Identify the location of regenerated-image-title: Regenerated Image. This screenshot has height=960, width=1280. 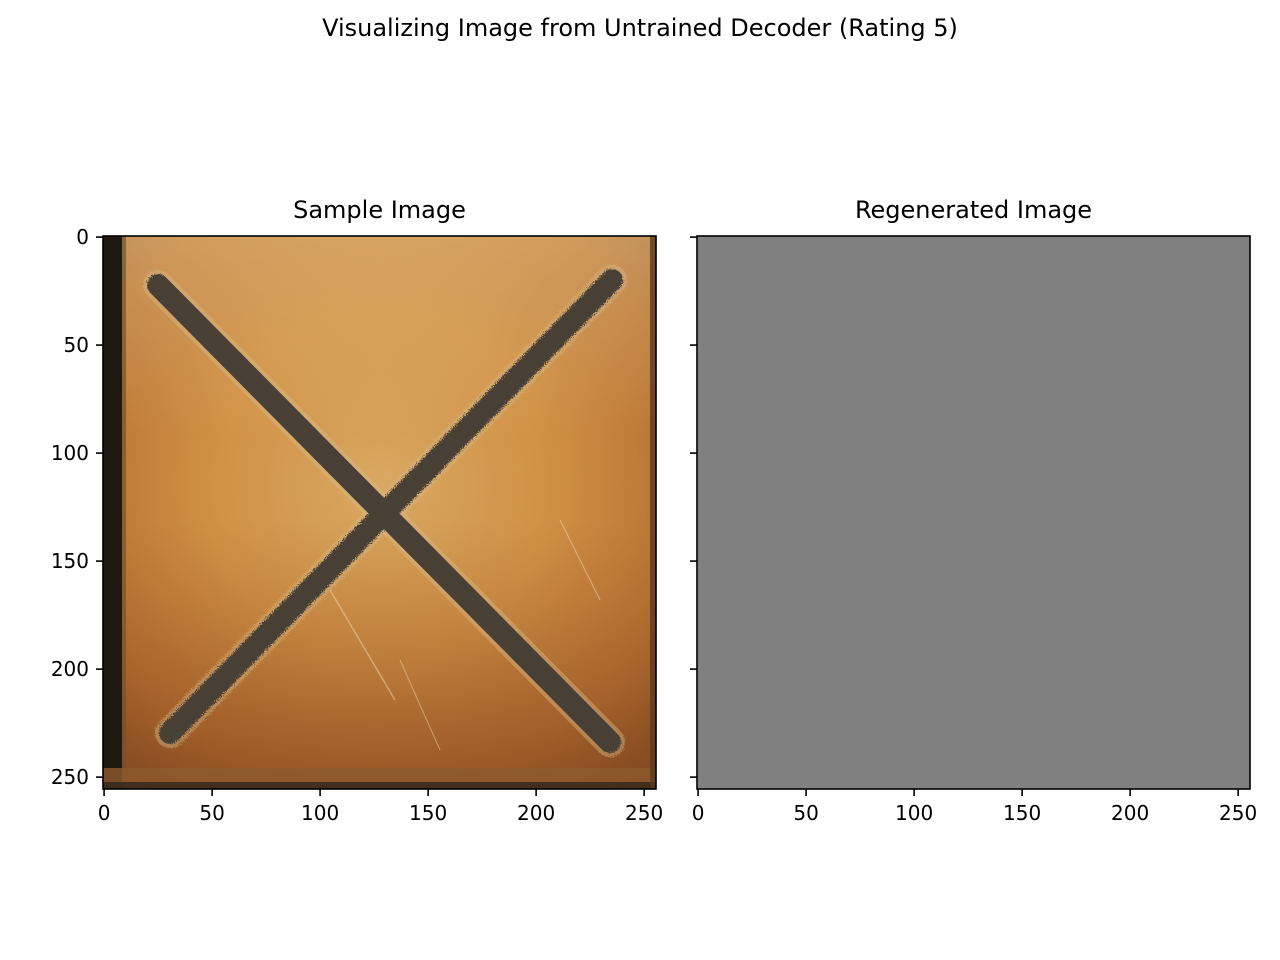
(973, 210).